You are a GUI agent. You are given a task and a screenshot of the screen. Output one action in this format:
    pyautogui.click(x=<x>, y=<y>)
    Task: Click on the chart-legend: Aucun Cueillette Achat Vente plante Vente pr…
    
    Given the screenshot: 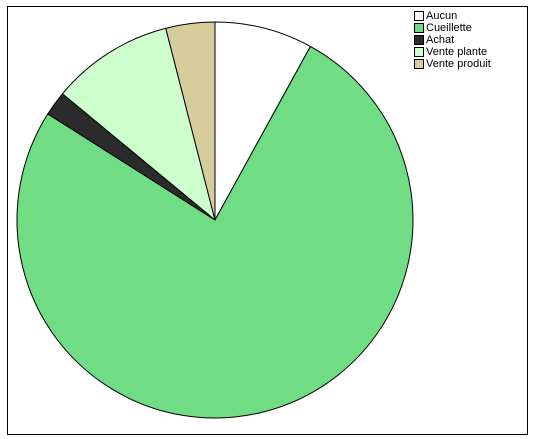 What is the action you would take?
    pyautogui.click(x=452, y=40)
    